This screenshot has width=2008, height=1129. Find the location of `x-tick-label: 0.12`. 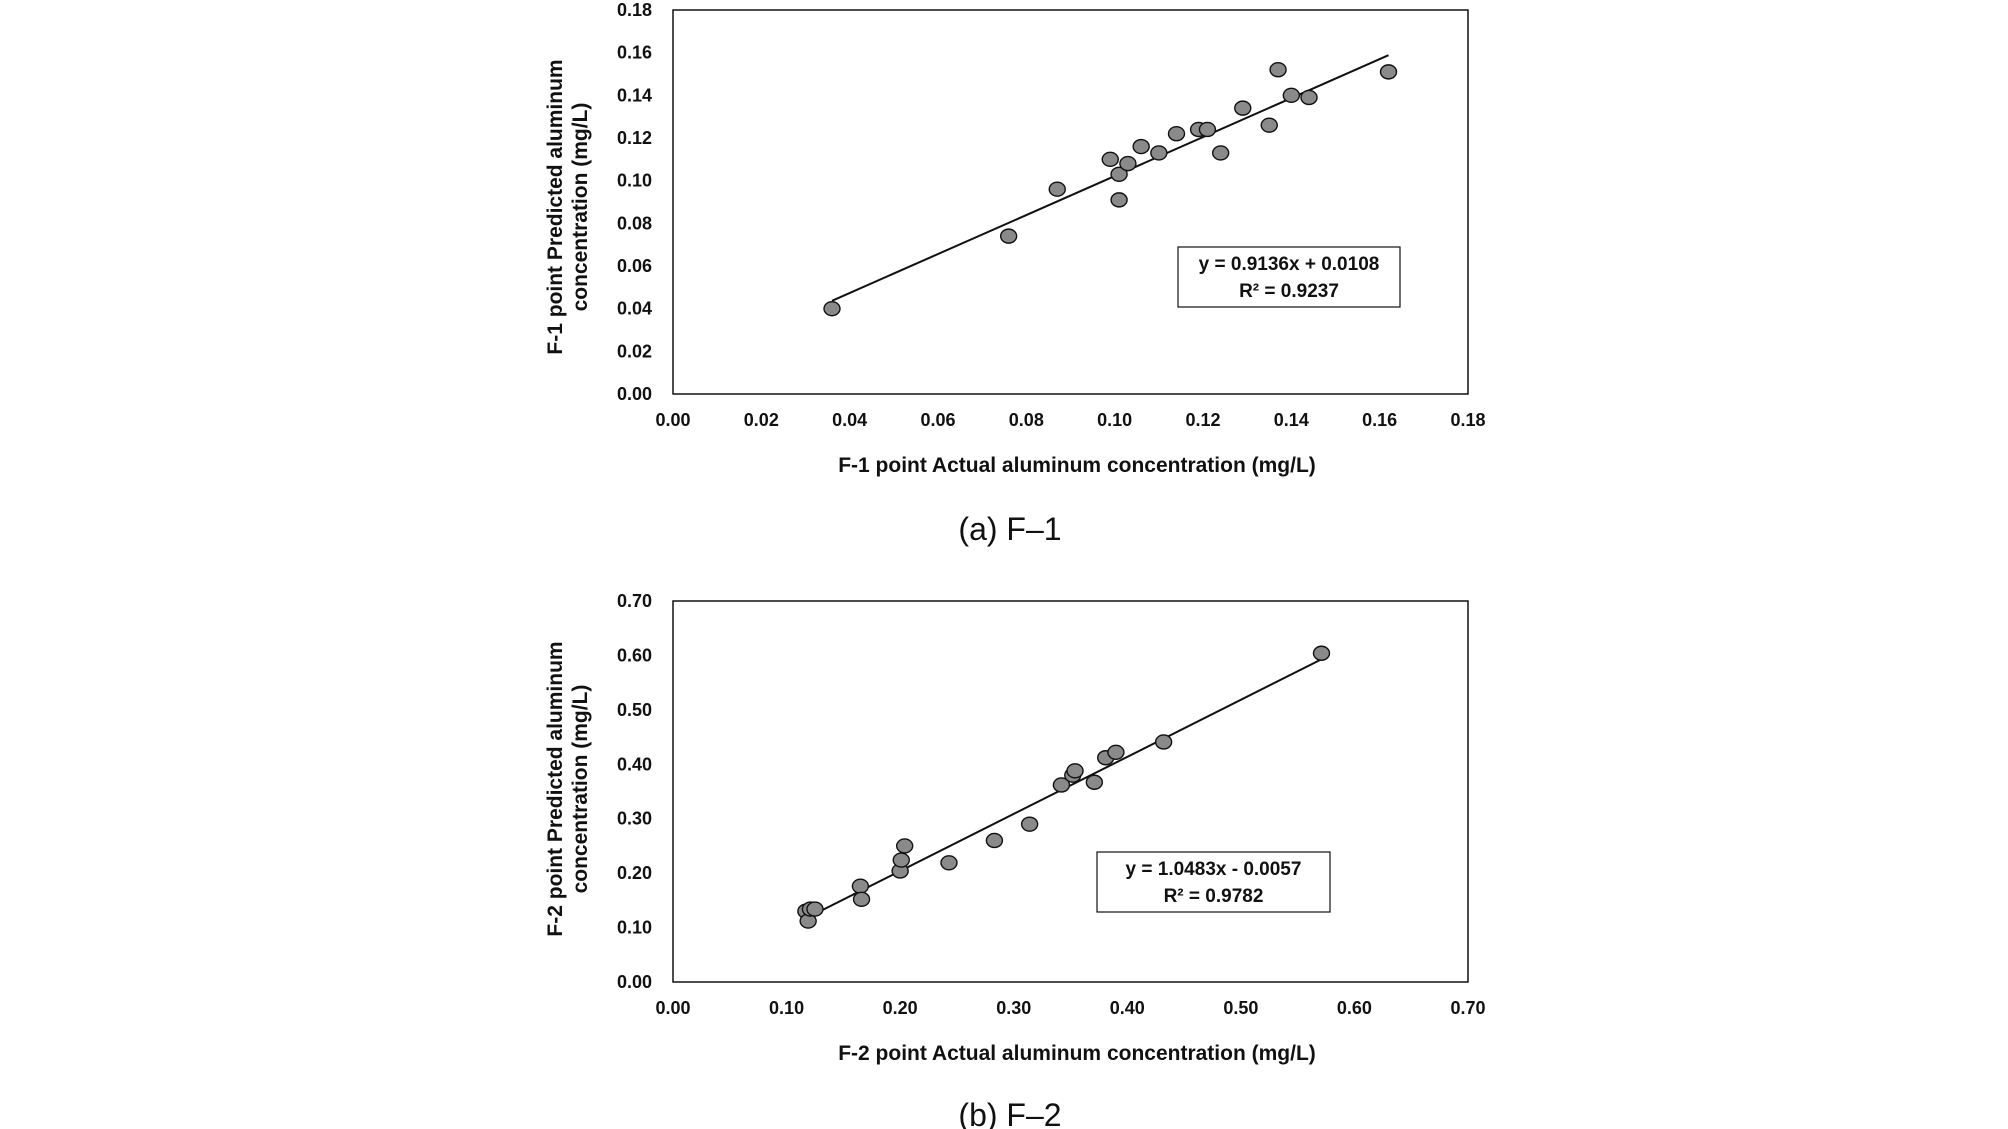

x-tick-label: 0.12 is located at coordinates (1202, 420).